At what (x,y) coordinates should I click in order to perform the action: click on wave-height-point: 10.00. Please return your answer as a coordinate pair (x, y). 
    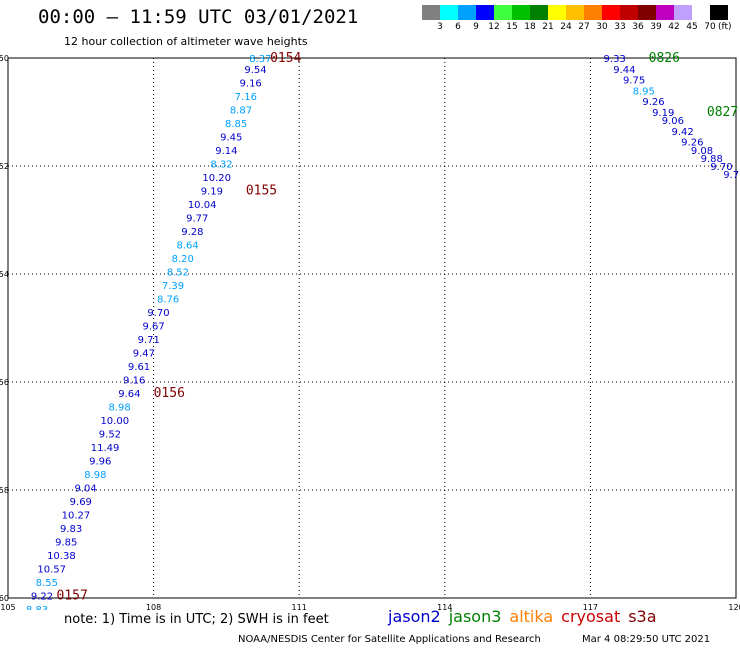
    Looking at the image, I should click on (114, 421).